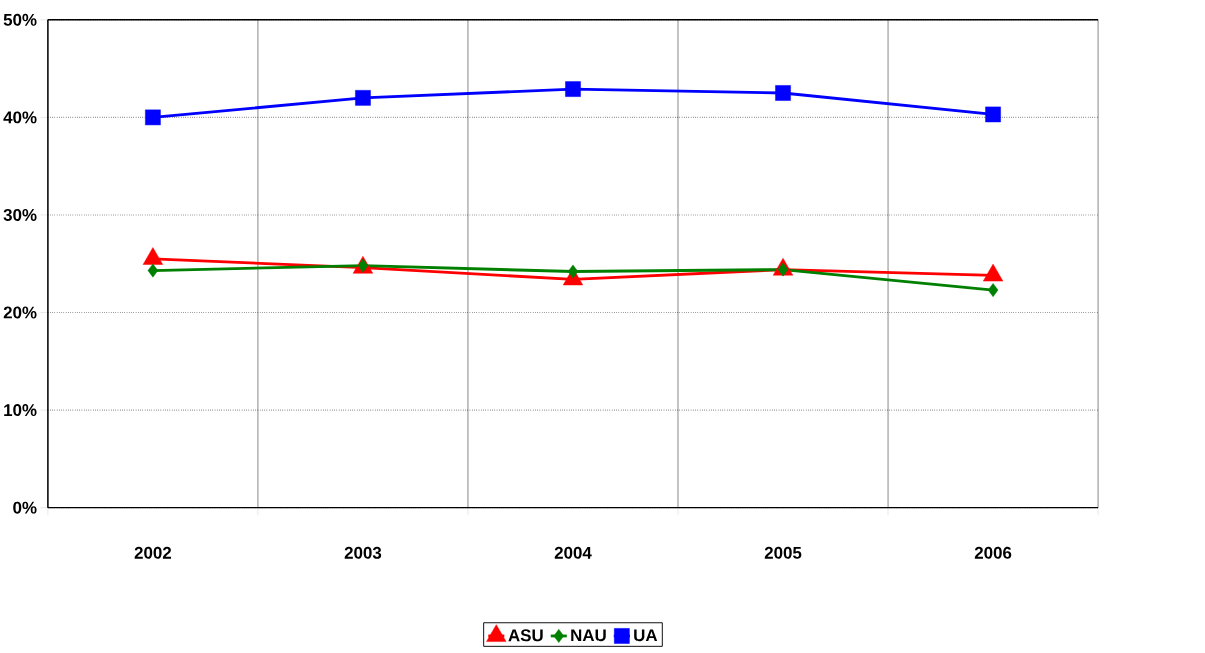 The width and height of the screenshot is (1205, 653). What do you see at coordinates (573, 552) in the screenshot?
I see `x-tick-label: 2004` at bounding box center [573, 552].